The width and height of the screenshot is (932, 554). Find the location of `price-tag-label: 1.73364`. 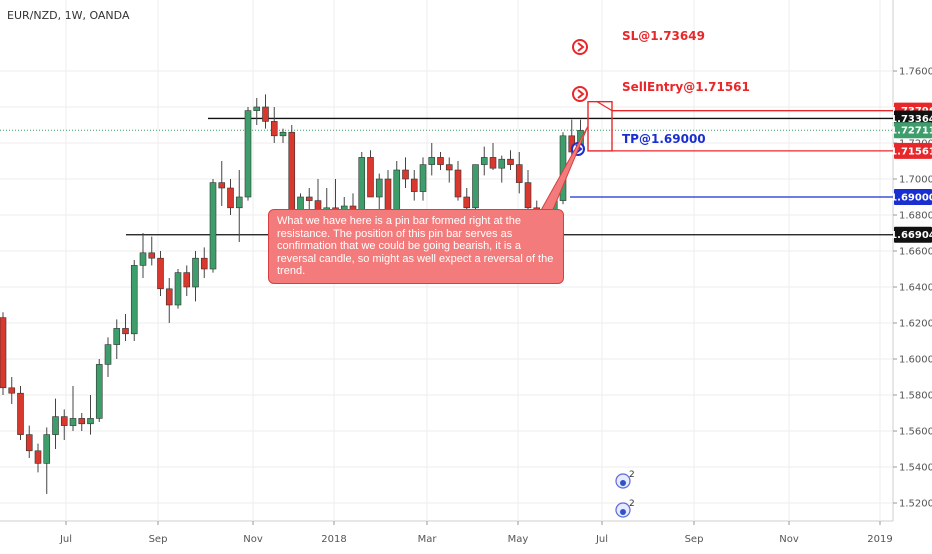

price-tag-label: 1.73364 is located at coordinates (911, 119).